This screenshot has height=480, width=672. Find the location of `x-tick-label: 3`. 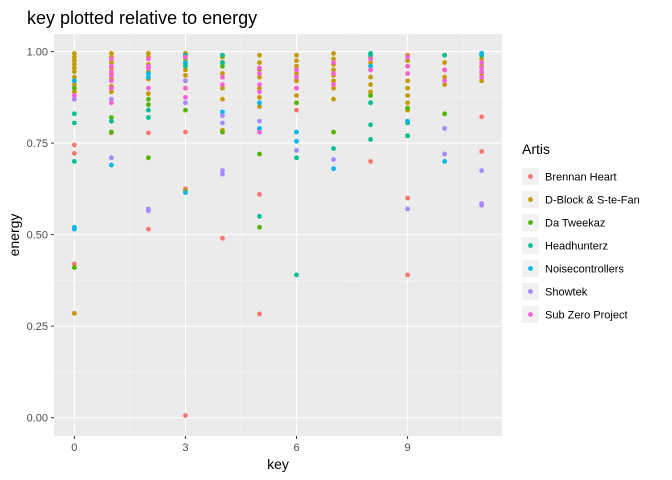

x-tick-label: 3 is located at coordinates (185, 448).